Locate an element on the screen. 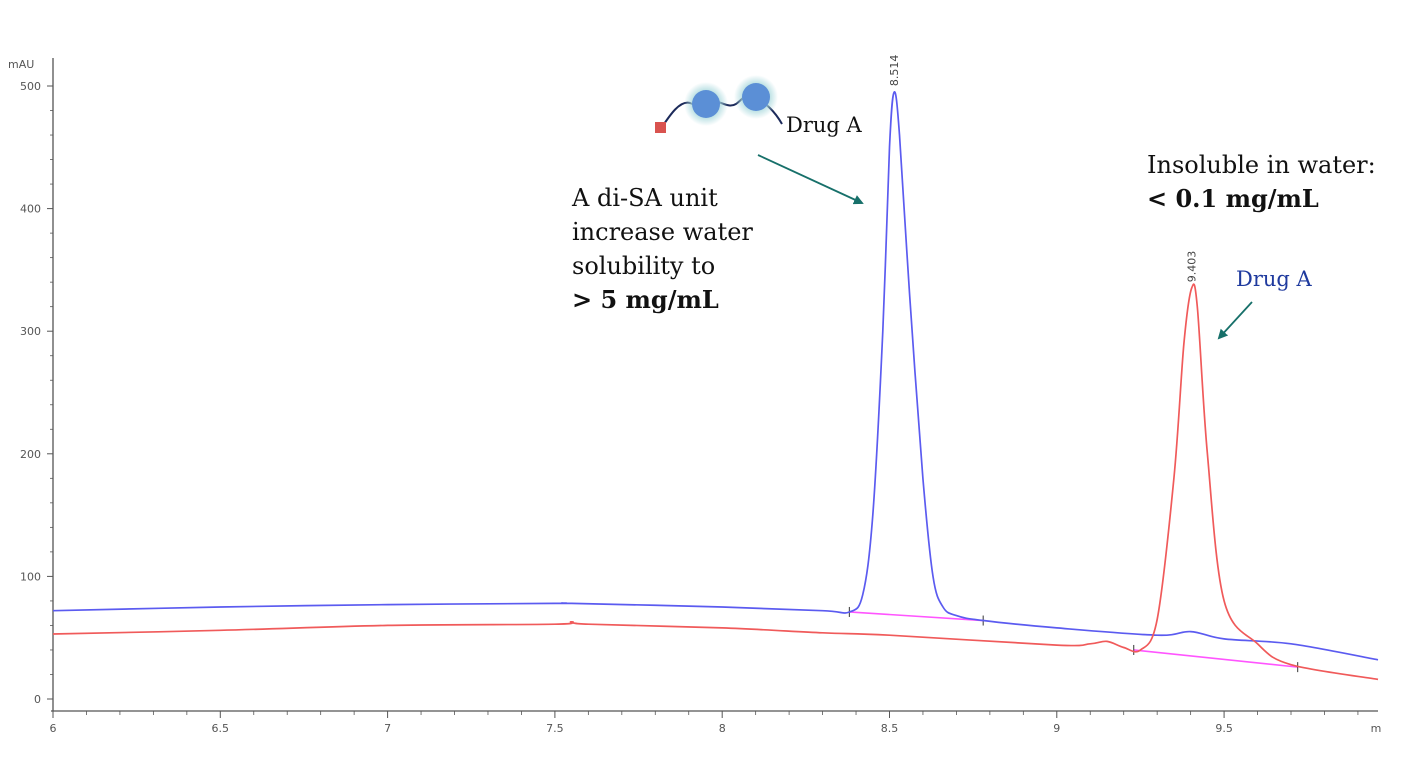  insoluble-line: Insoluble in water: is located at coordinates (1261, 165).